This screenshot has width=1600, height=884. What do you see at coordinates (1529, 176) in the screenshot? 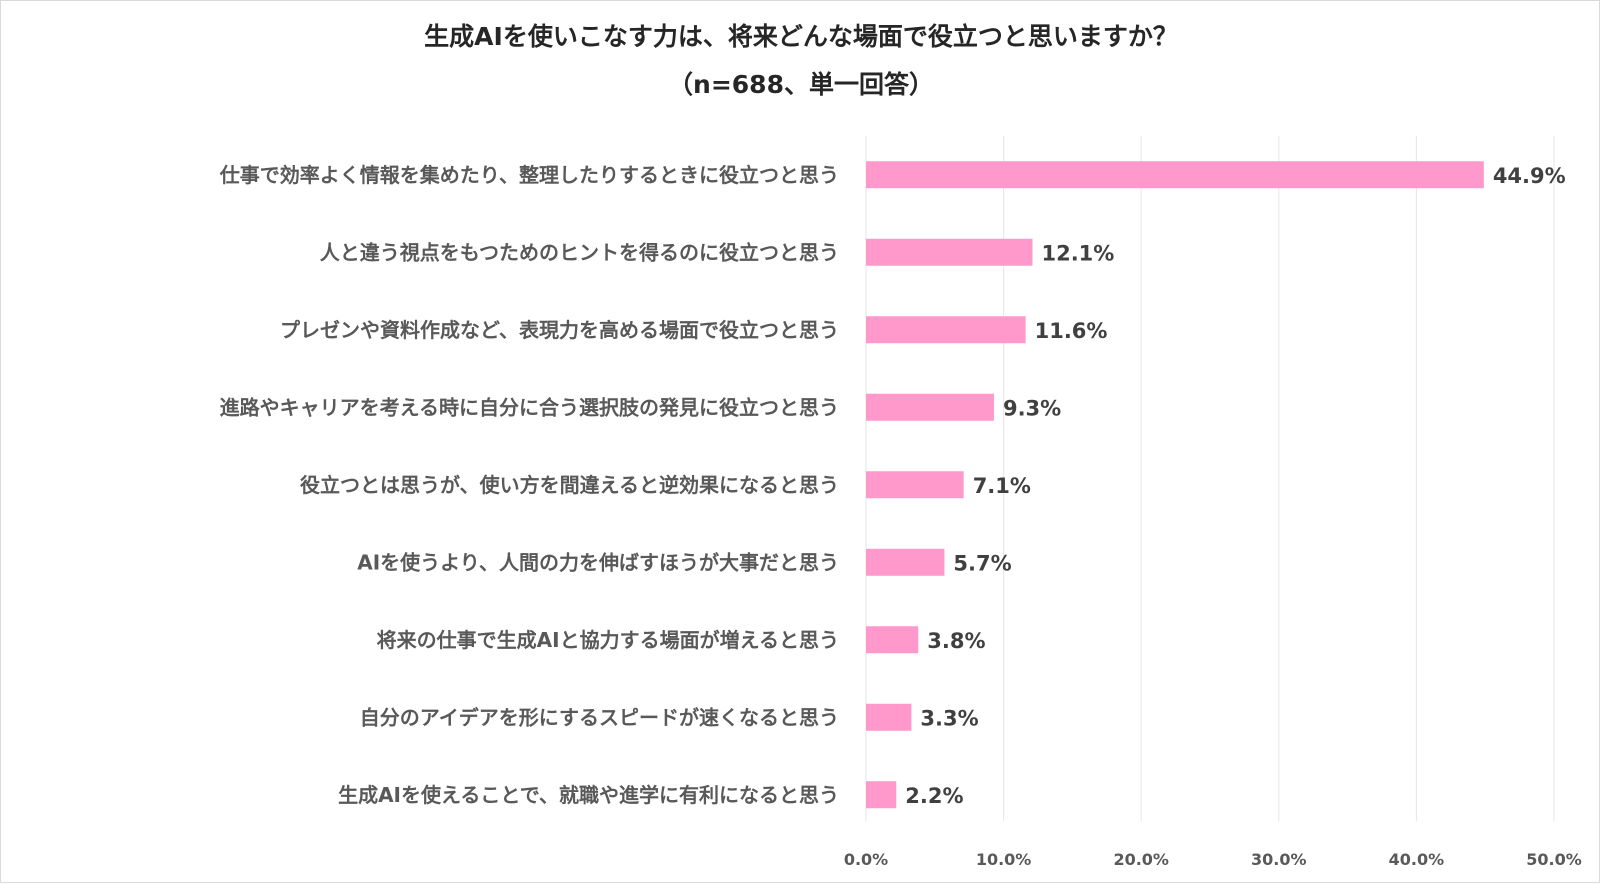
I see `data-label: 44.9%` at bounding box center [1529, 176].